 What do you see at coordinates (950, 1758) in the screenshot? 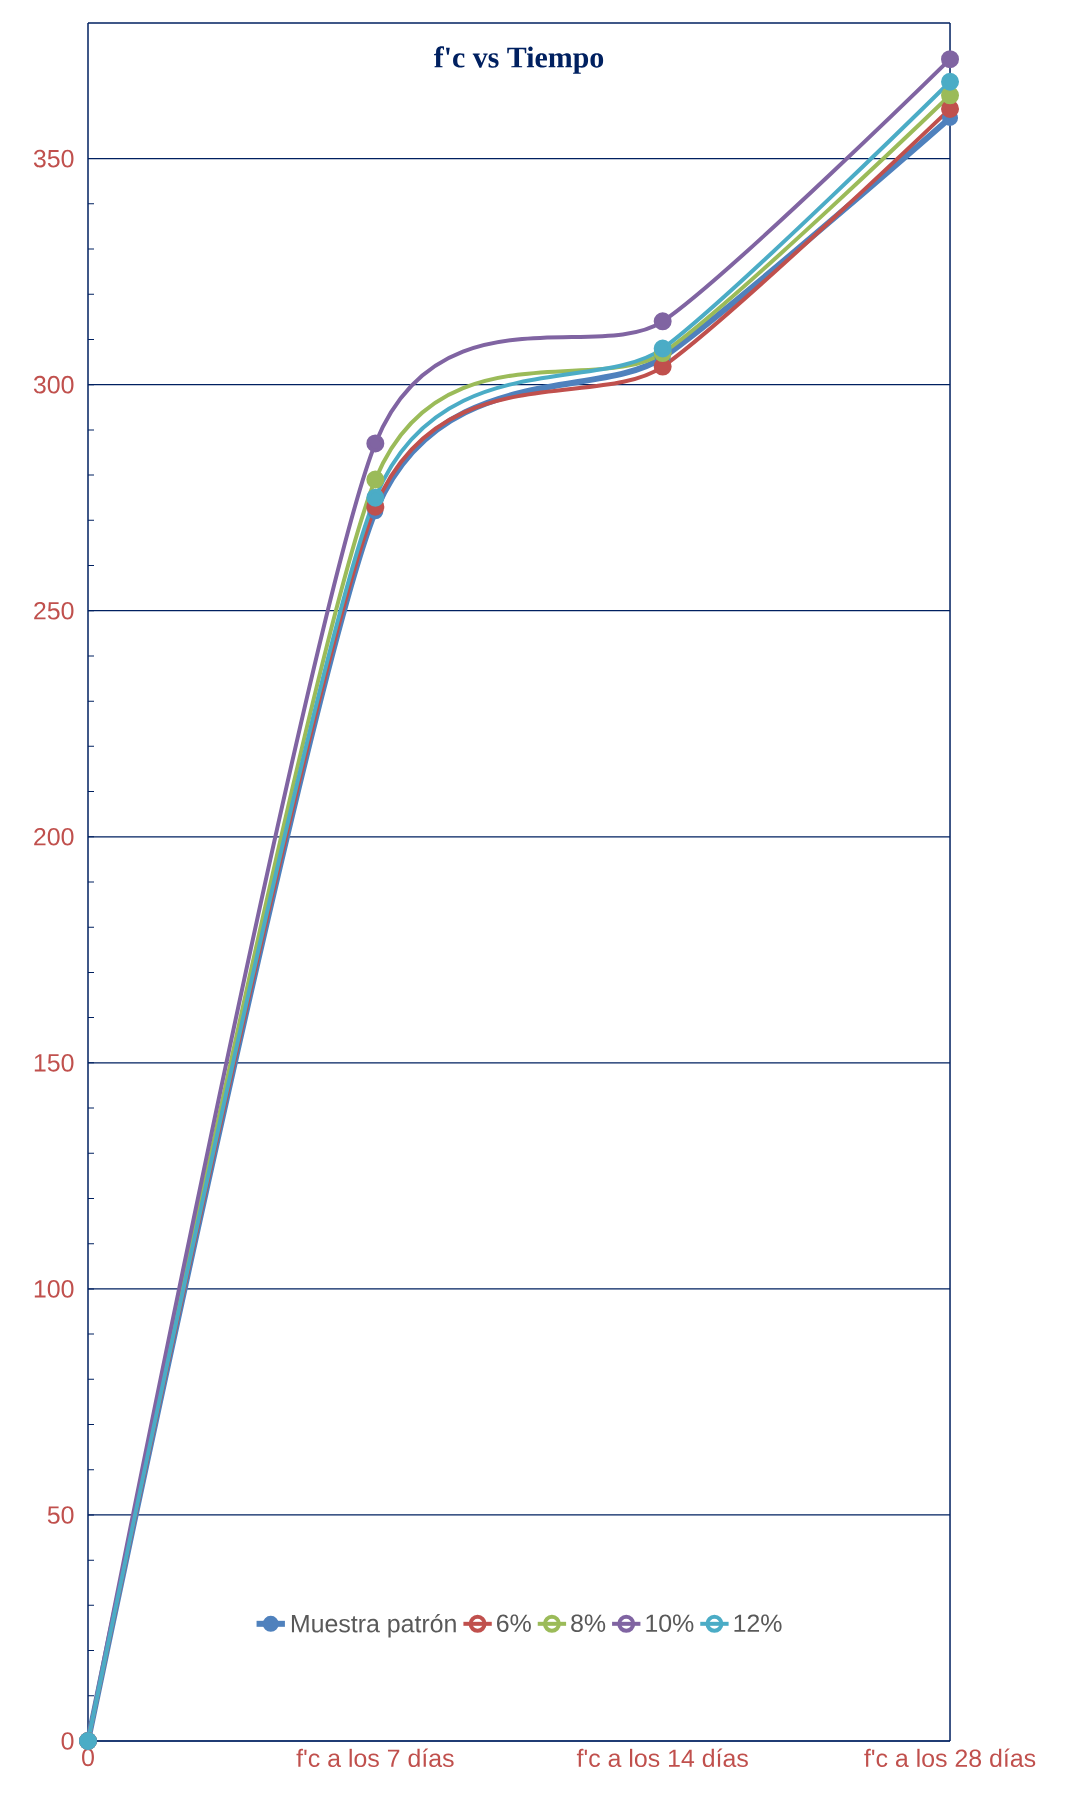
I see `x-tick-label: f'c a los 28 días` at bounding box center [950, 1758].